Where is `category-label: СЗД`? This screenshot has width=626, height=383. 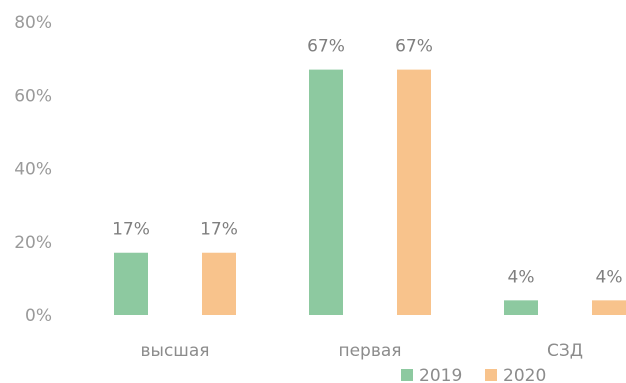 category-label: СЗД is located at coordinates (565, 351).